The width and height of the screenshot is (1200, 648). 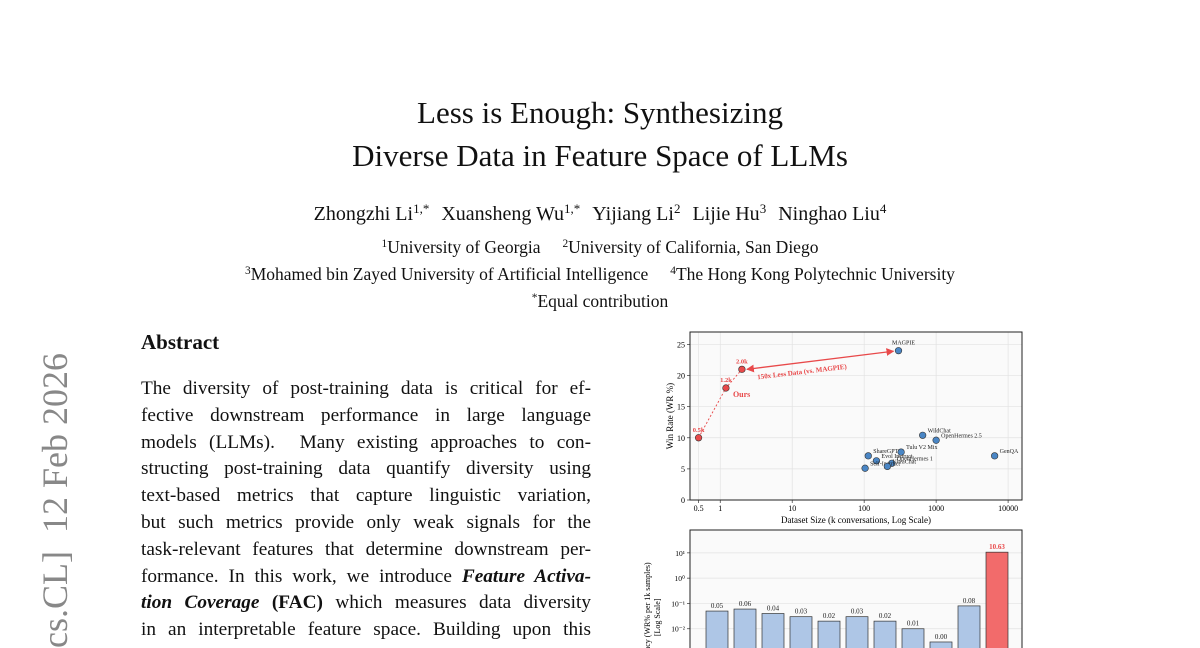 I want to click on point-label: MAGPIE, so click(x=903, y=344).